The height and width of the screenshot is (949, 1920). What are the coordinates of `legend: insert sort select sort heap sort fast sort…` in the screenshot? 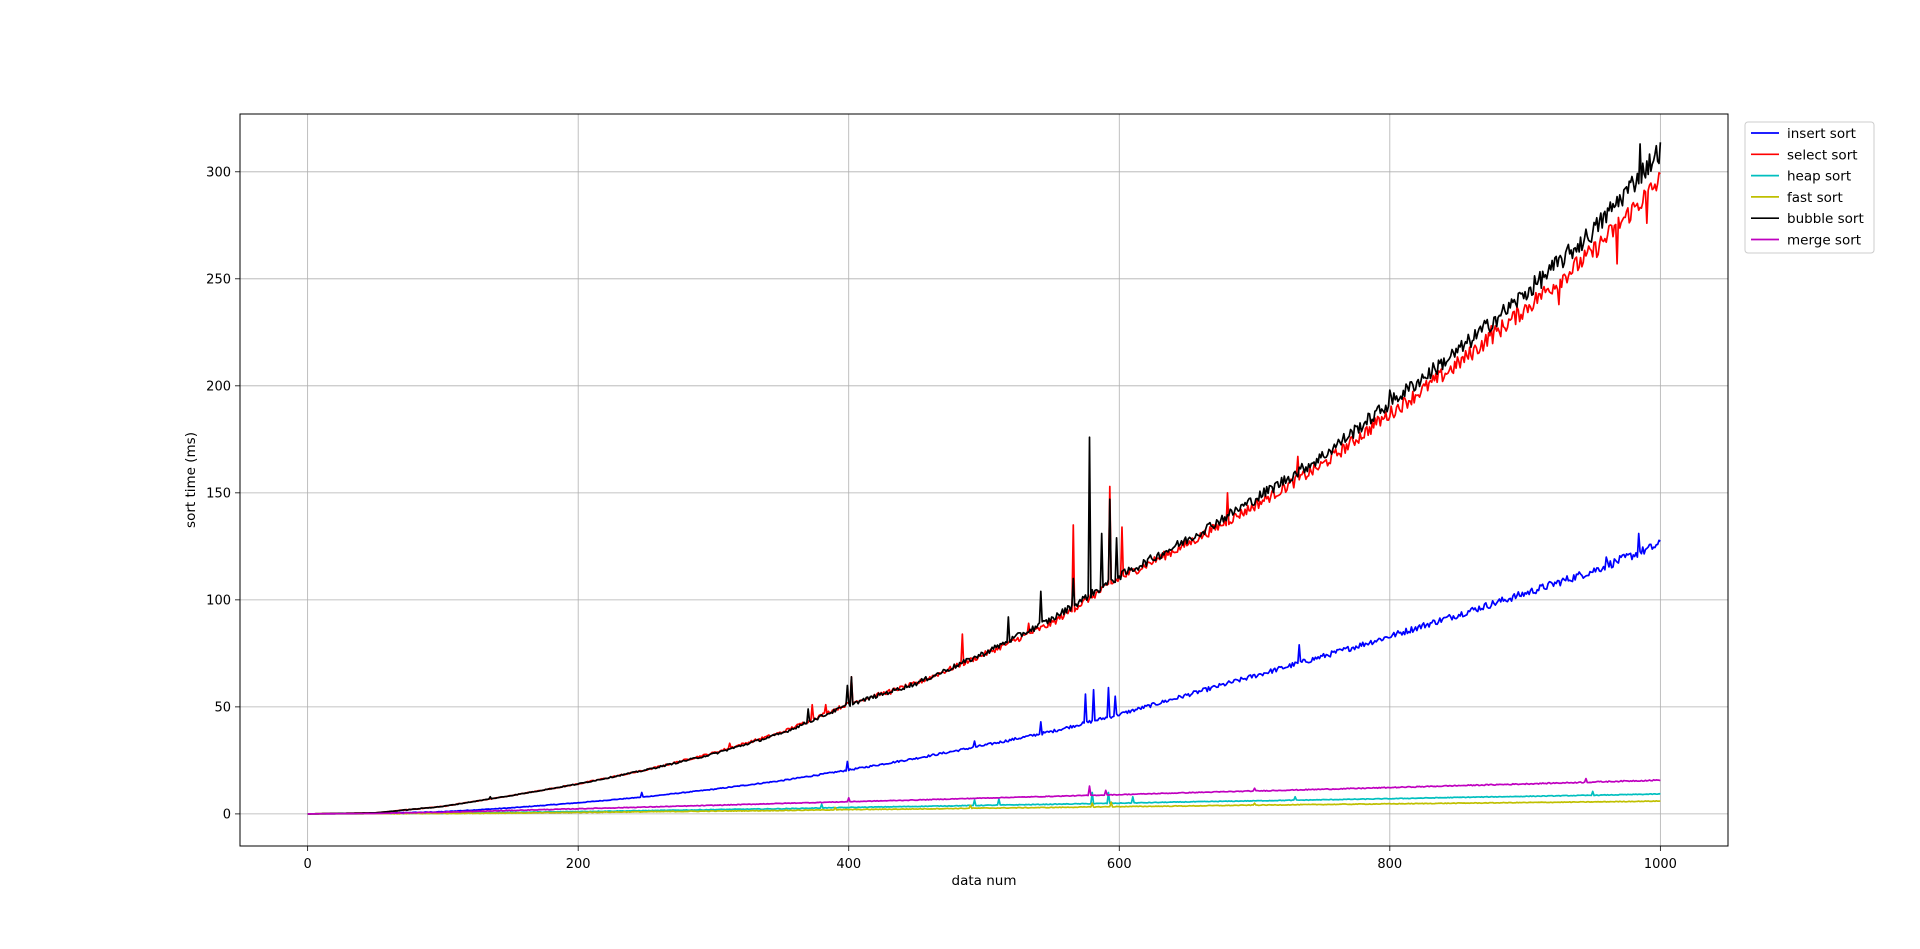 It's located at (1809, 187).